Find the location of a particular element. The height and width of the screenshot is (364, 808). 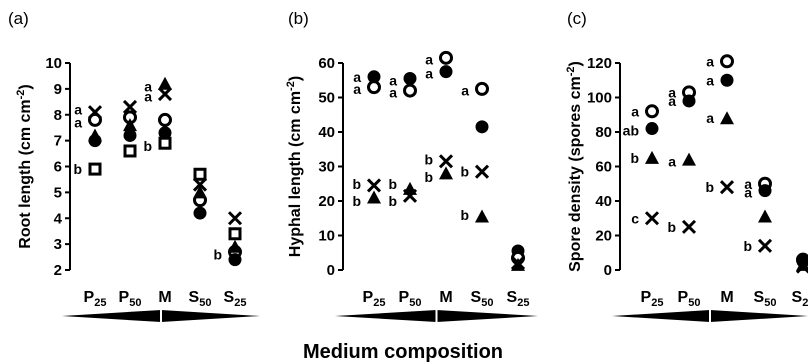

data-point-open-circle-S50 is located at coordinates (482, 88).